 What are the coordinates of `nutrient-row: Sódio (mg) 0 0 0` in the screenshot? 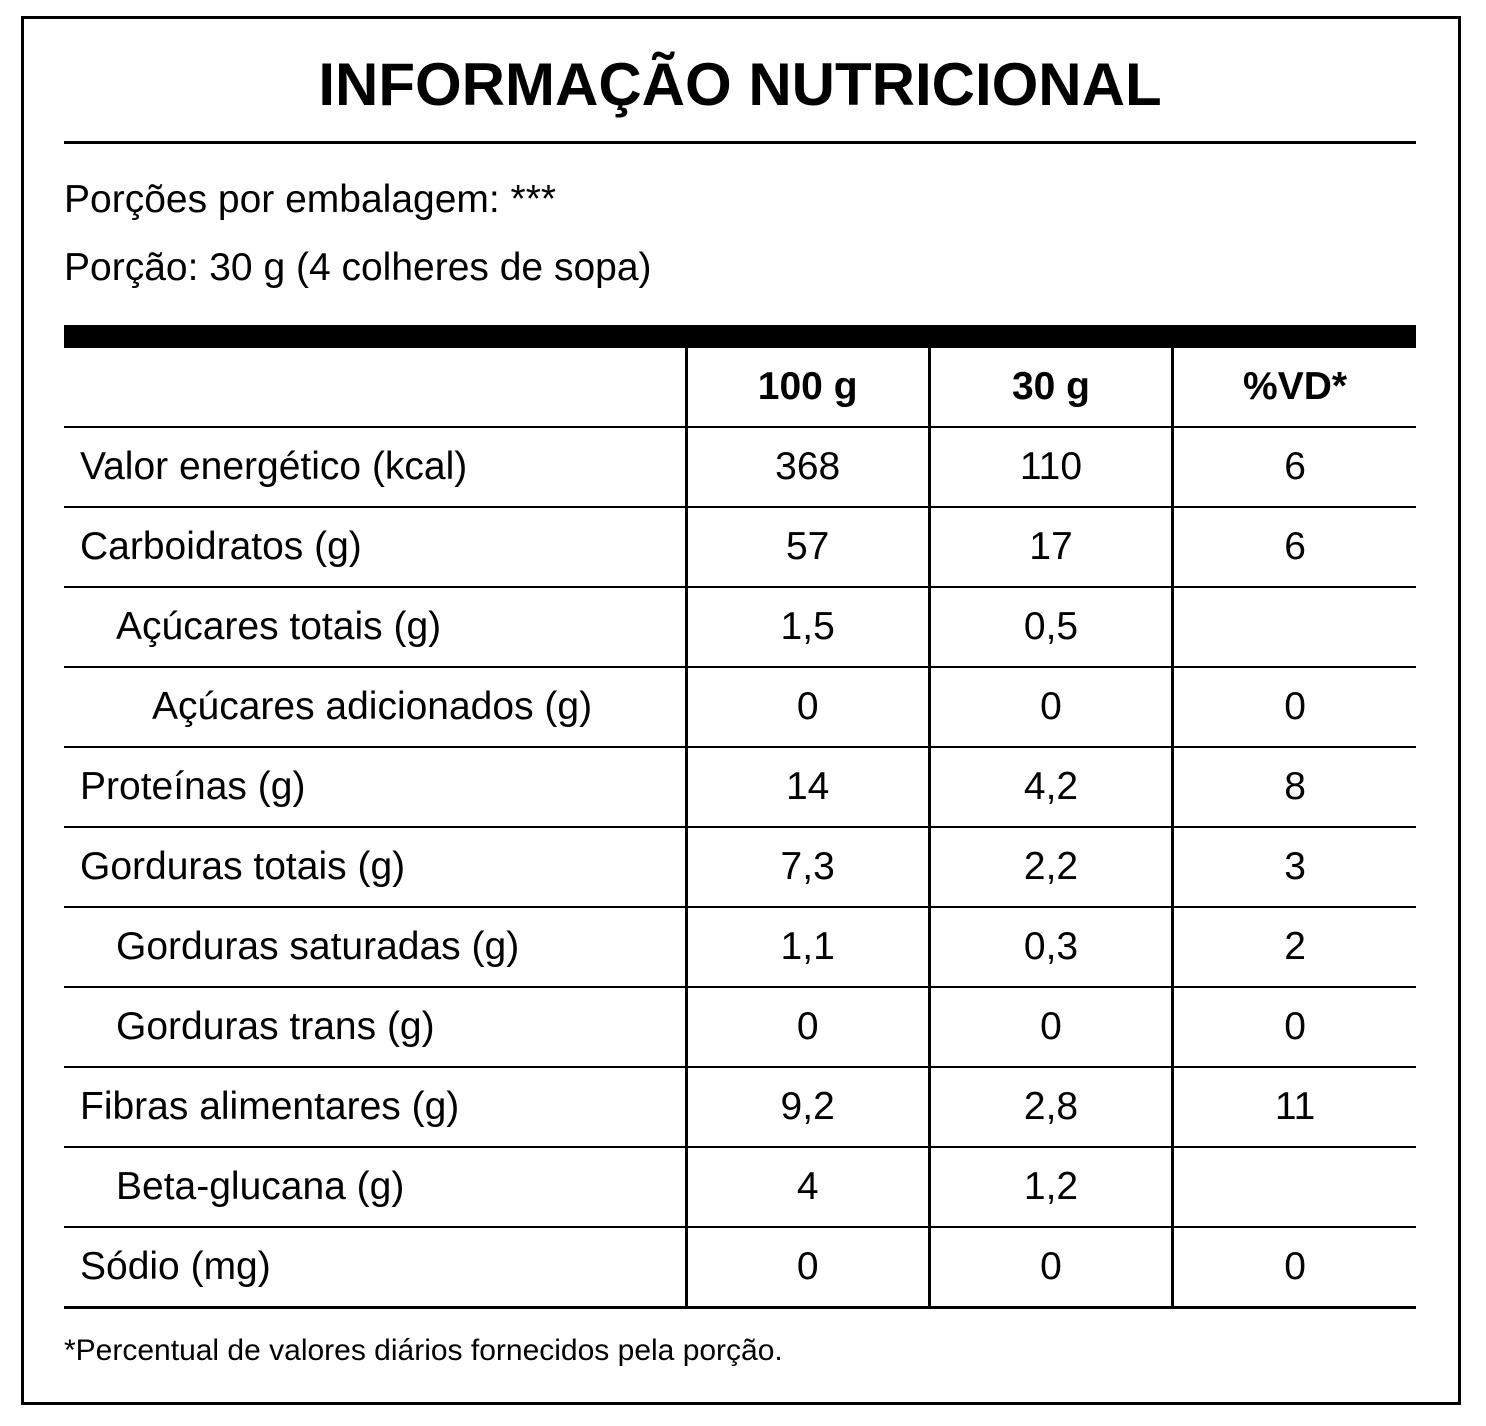 It's located at (740, 1268).